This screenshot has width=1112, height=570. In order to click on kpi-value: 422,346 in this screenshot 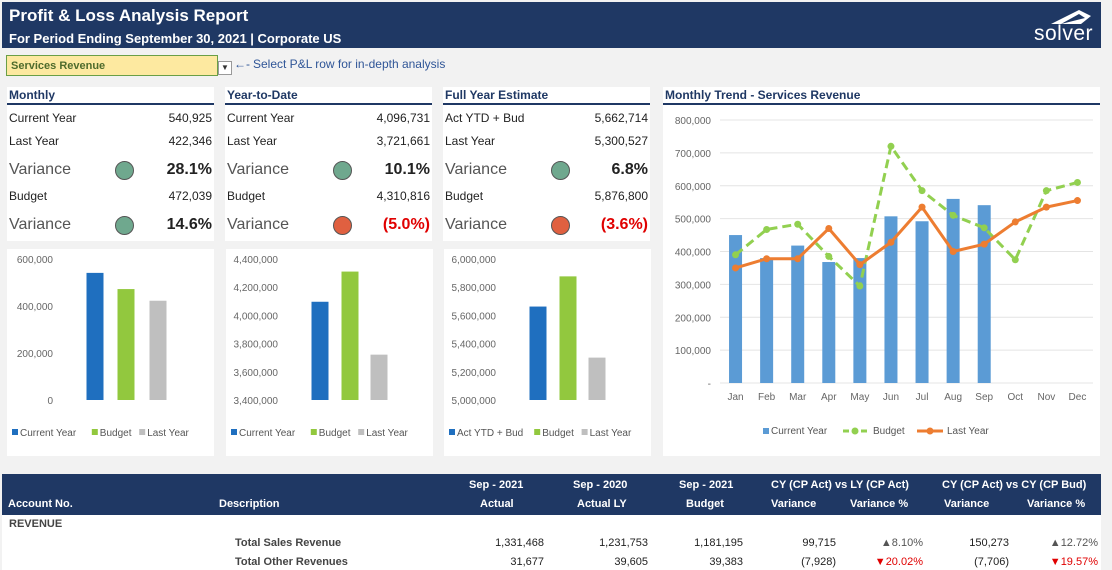, I will do `click(190, 141)`.